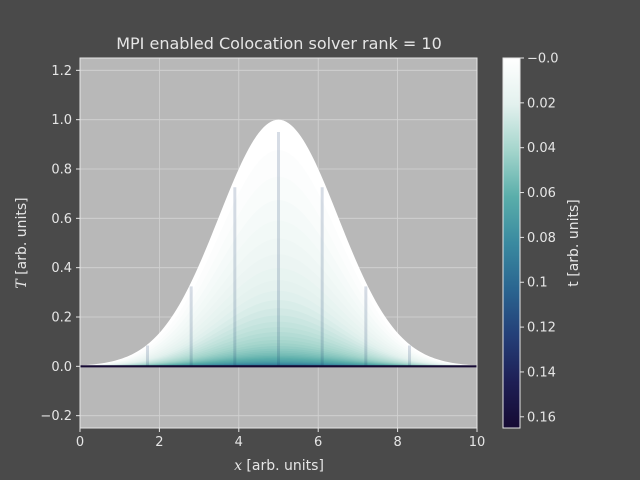 The image size is (640, 480). I want to click on colorbar-tick-label: 0.1, so click(537, 283).